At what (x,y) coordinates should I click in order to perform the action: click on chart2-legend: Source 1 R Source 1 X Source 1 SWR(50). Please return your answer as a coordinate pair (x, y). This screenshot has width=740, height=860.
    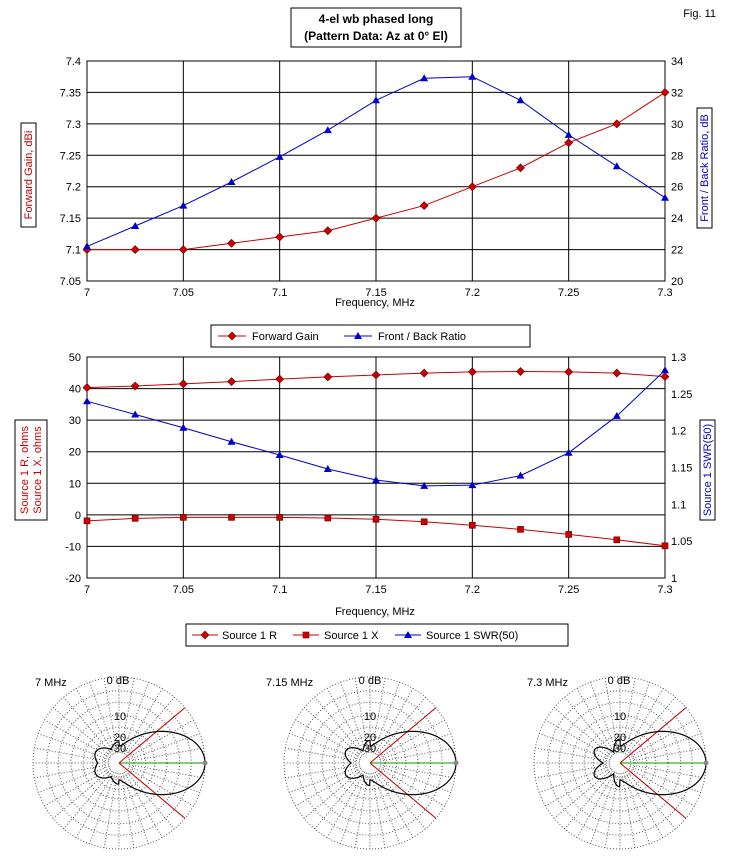
    Looking at the image, I should click on (377, 635).